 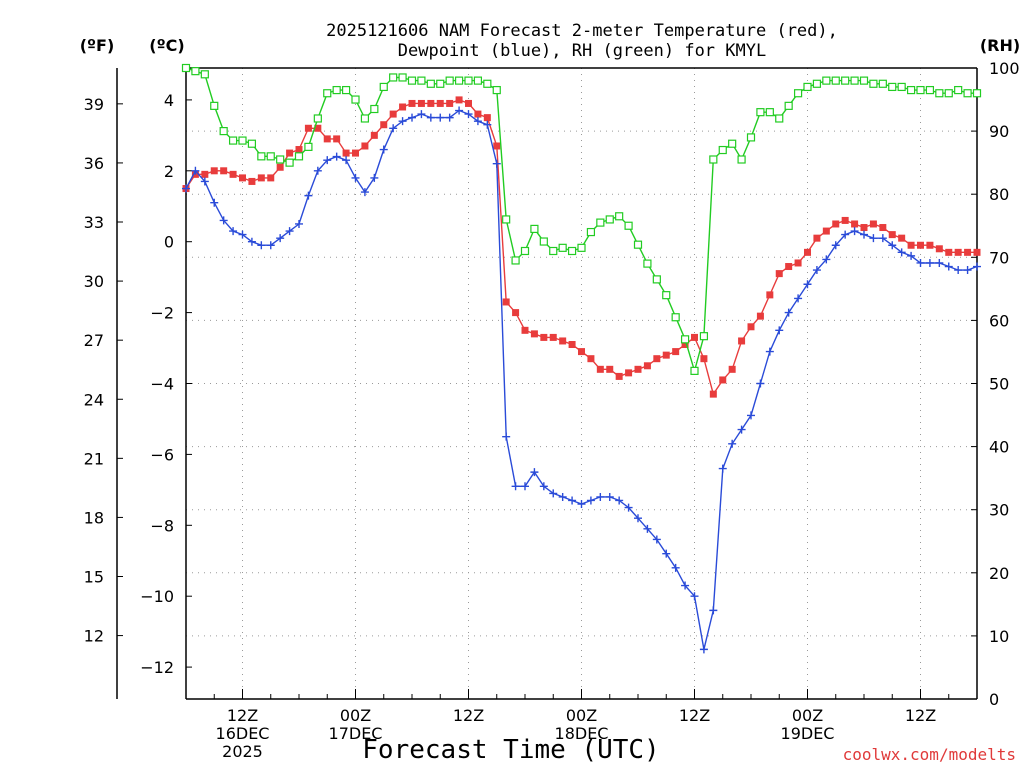 What do you see at coordinates (999, 447) in the screenshot?
I see `rh-tick-label: 40` at bounding box center [999, 447].